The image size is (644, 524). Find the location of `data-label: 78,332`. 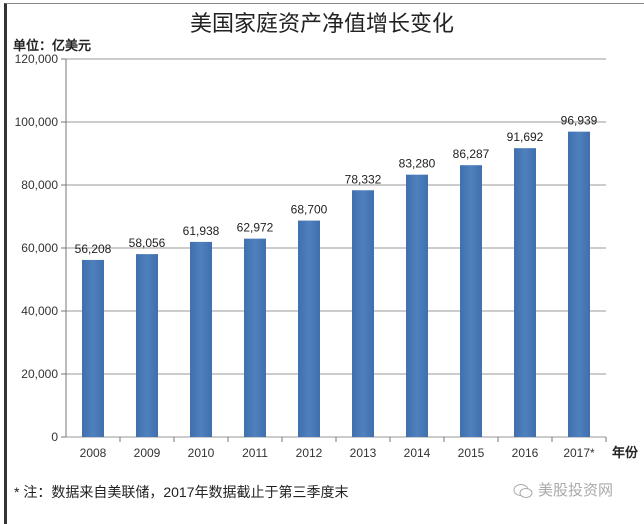

data-label: 78,332 is located at coordinates (363, 179).